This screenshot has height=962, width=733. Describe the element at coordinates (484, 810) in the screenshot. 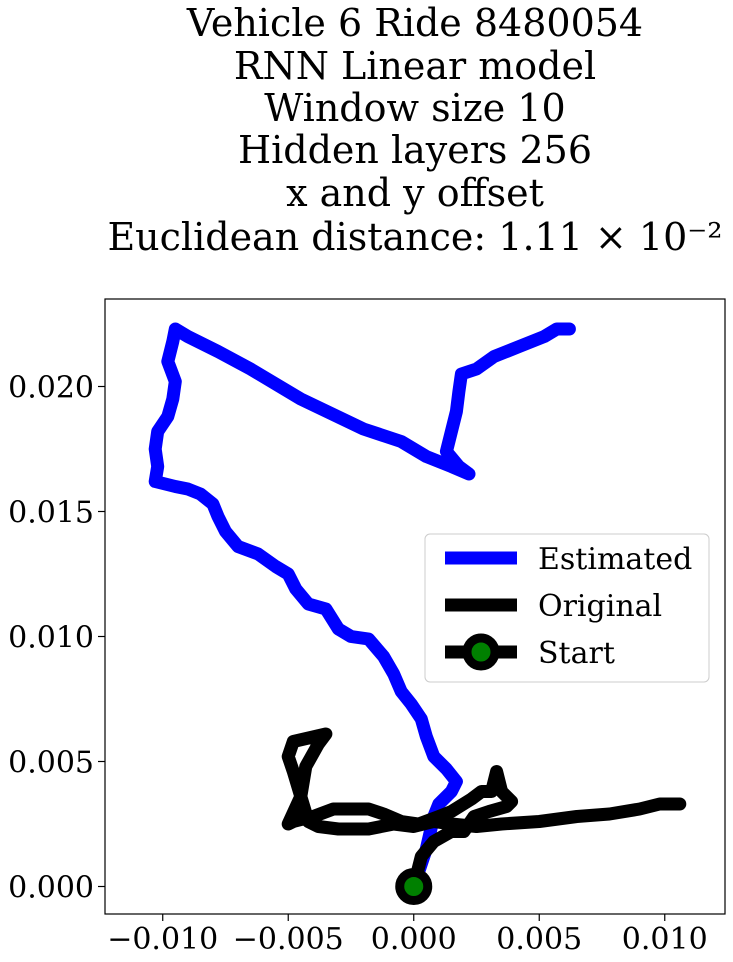

I see `series-line-original` at that location.